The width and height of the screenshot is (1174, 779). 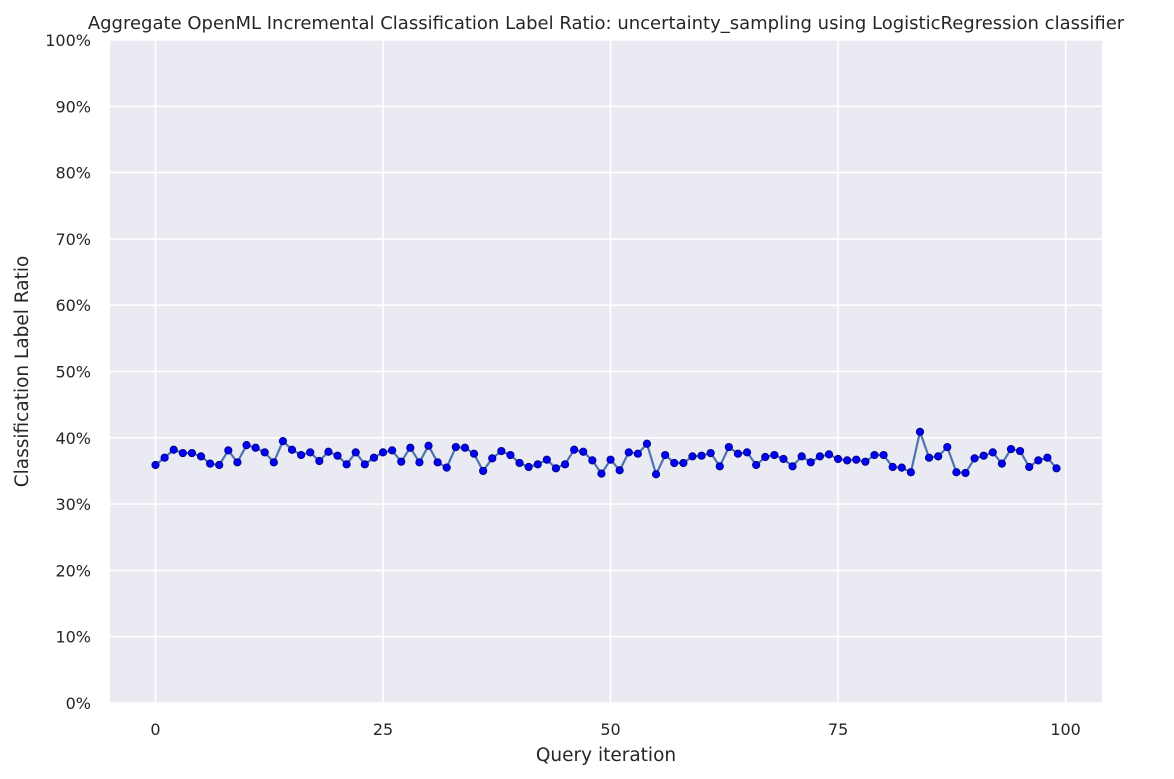 I want to click on x-tick-label: 75, so click(x=838, y=729).